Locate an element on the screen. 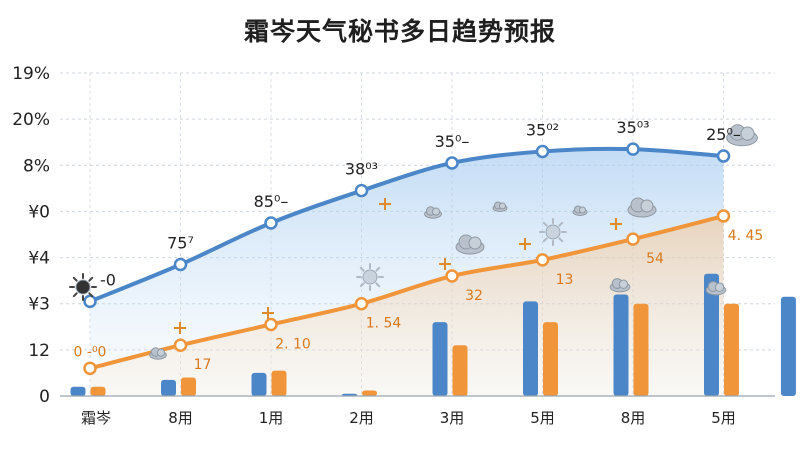 The height and width of the screenshot is (450, 800). orange-point-label: 2. 10 is located at coordinates (293, 344).